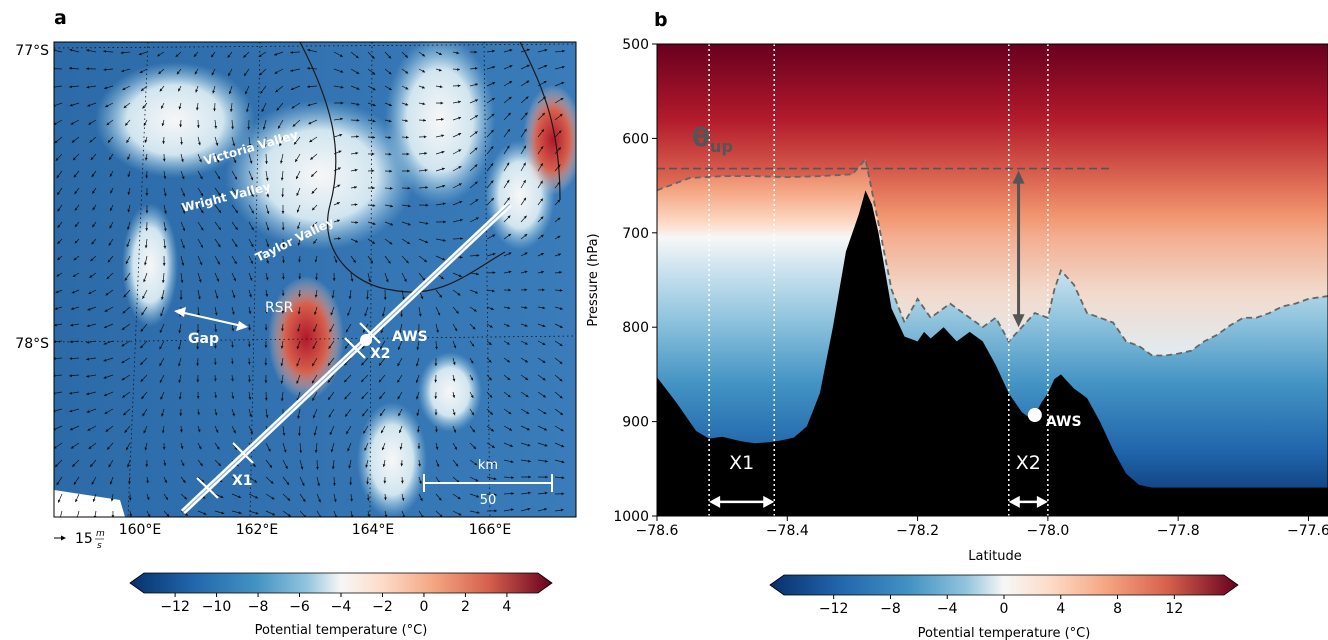  What do you see at coordinates (89, 503) in the screenshot?
I see `no-data-region` at bounding box center [89, 503].